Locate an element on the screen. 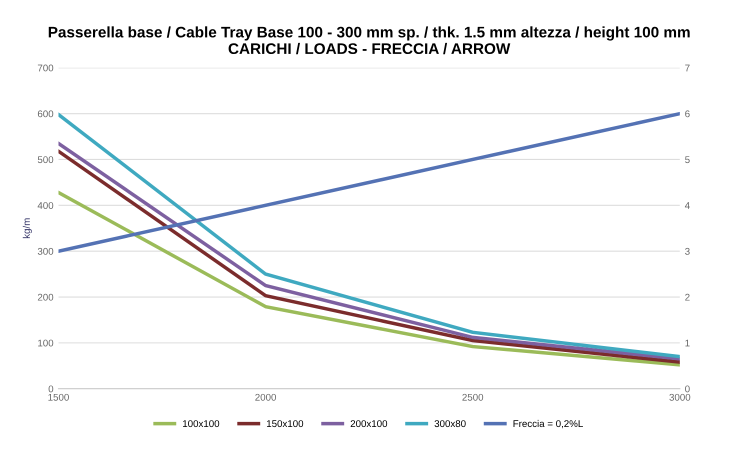  y-tick-label: 400 is located at coordinates (46, 205).